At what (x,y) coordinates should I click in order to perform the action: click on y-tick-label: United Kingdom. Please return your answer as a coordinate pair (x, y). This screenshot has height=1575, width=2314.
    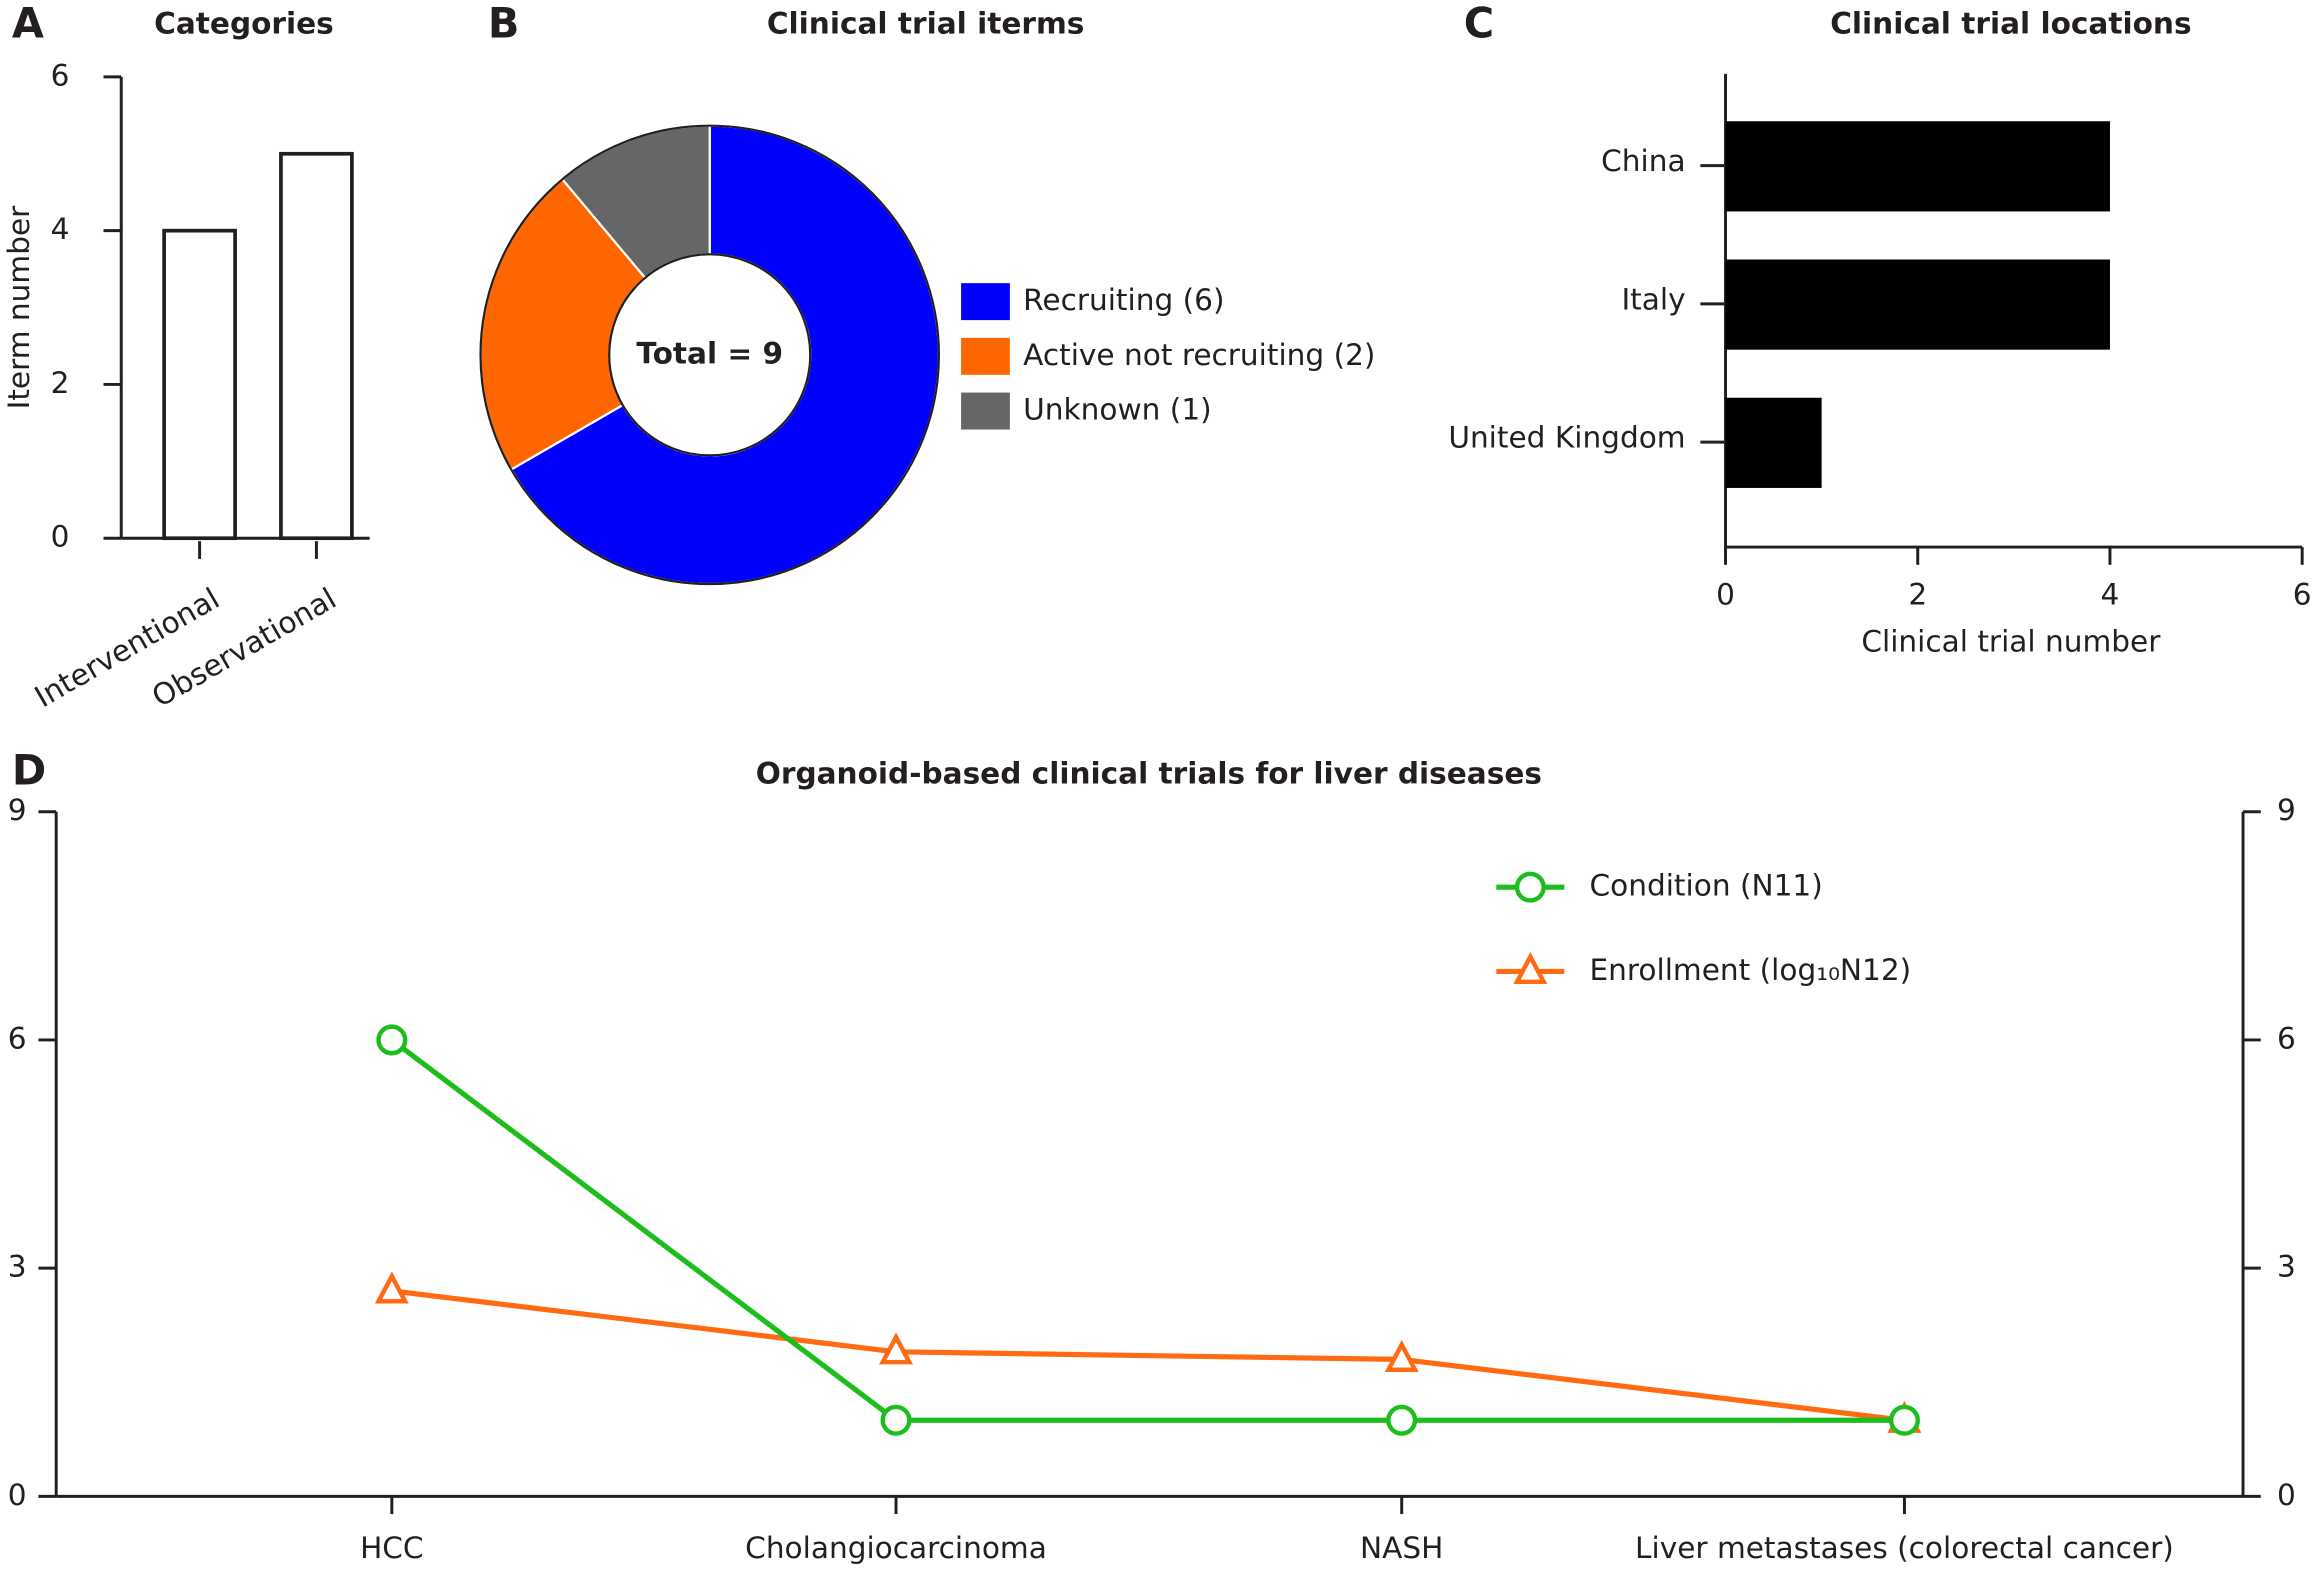
    Looking at the image, I should click on (1566, 438).